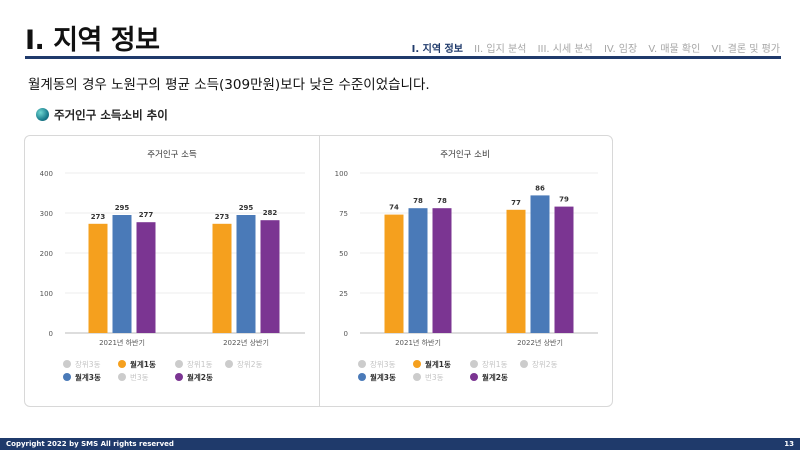  What do you see at coordinates (111, 115) in the screenshot?
I see `section-title: 주거인구 소득소비 추이` at bounding box center [111, 115].